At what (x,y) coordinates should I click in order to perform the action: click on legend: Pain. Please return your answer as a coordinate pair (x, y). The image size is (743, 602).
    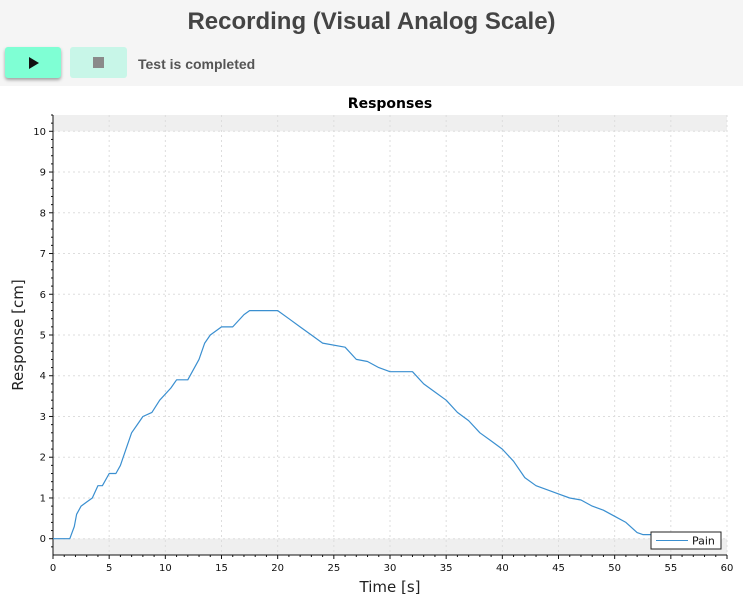
    Looking at the image, I should click on (686, 540).